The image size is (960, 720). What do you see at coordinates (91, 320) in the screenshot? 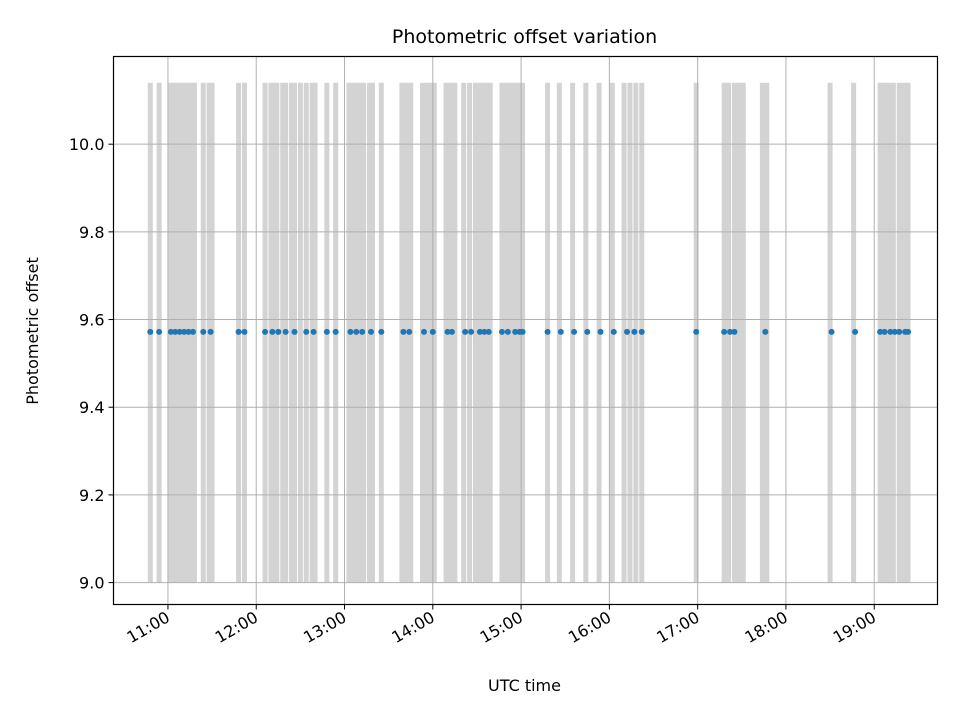
I see `y-tick-label: 9.6` at bounding box center [91, 320].